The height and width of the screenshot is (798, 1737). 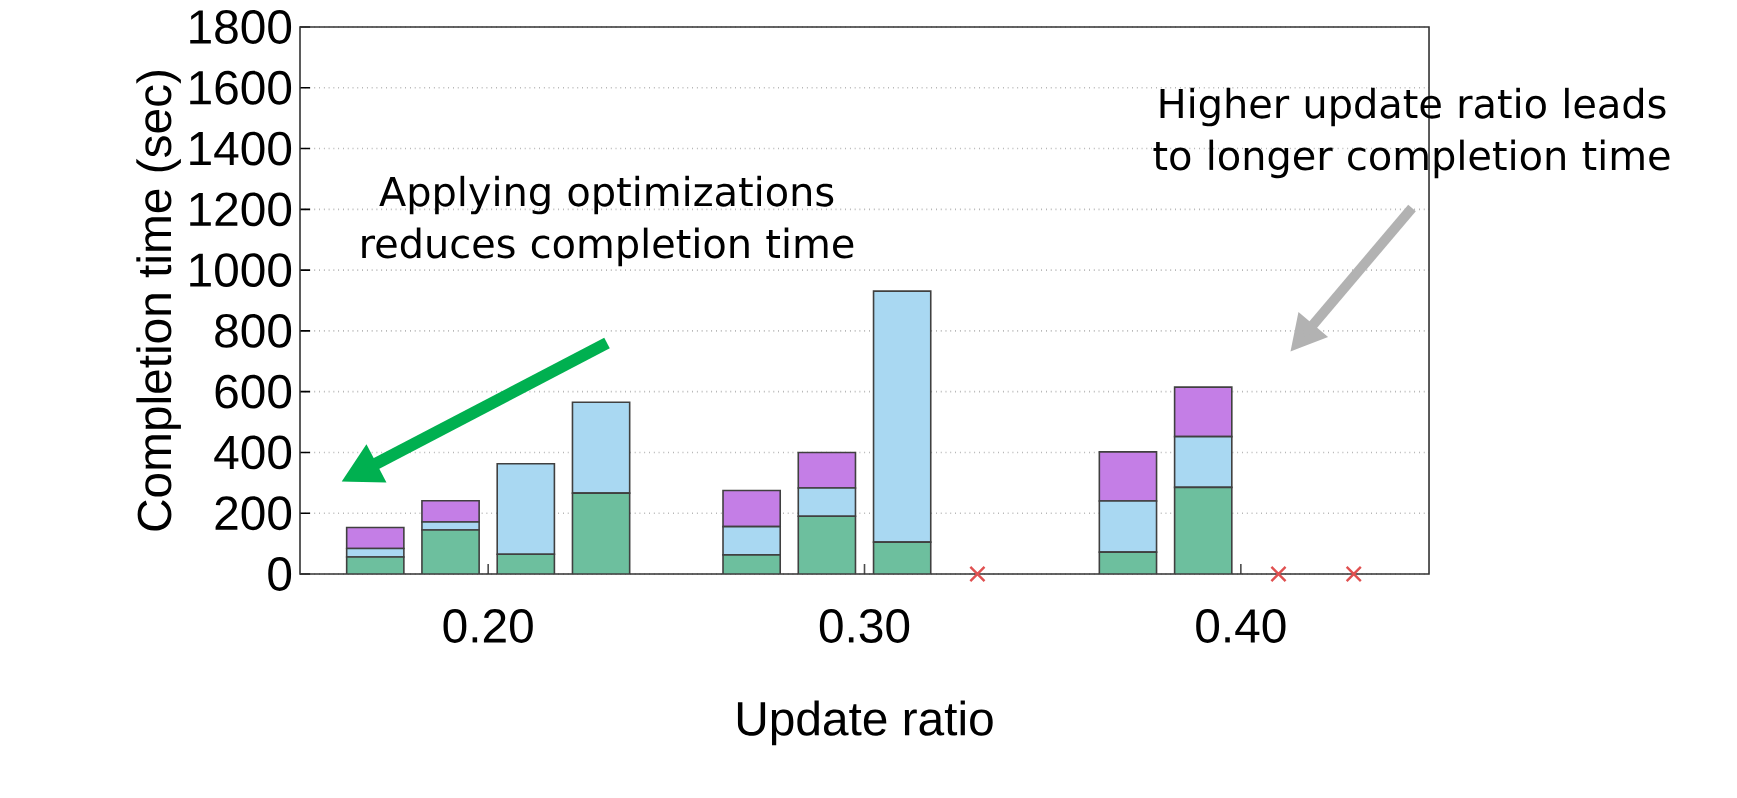 What do you see at coordinates (241, 87) in the screenshot?
I see `y-tick-label: 1600` at bounding box center [241, 87].